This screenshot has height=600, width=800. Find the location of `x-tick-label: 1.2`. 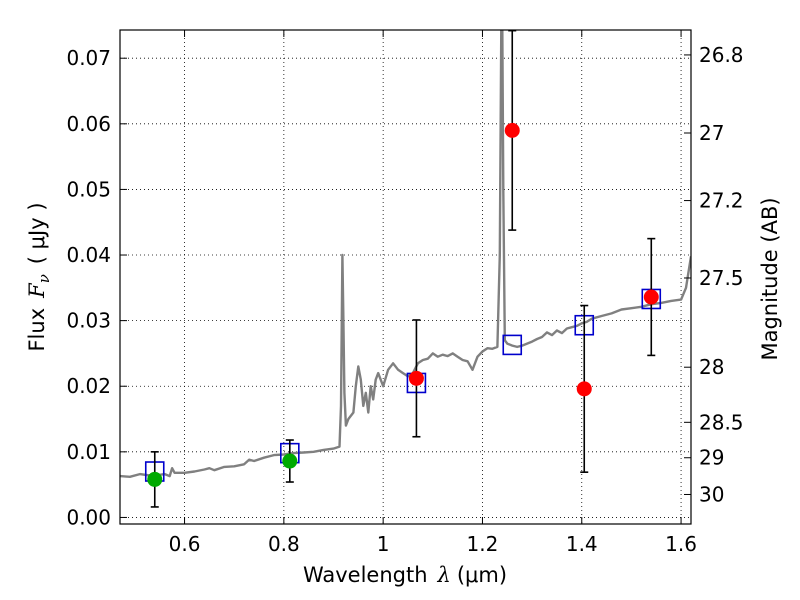

x-tick-label: 1.2 is located at coordinates (483, 544).